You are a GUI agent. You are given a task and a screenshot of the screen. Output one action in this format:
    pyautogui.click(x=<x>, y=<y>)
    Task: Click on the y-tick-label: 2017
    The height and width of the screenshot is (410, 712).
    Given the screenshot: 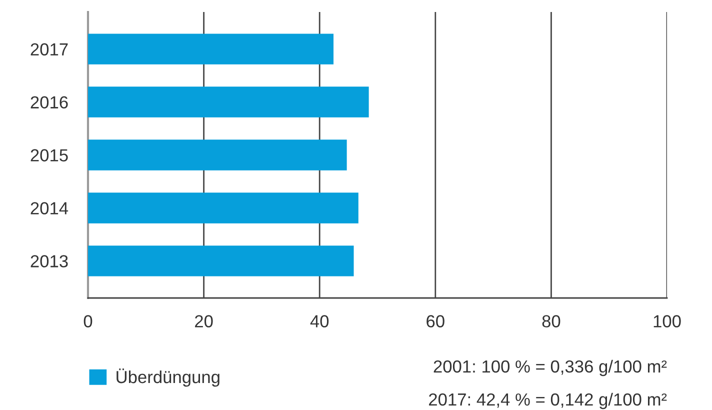 What is the action you would take?
    pyautogui.click(x=49, y=49)
    